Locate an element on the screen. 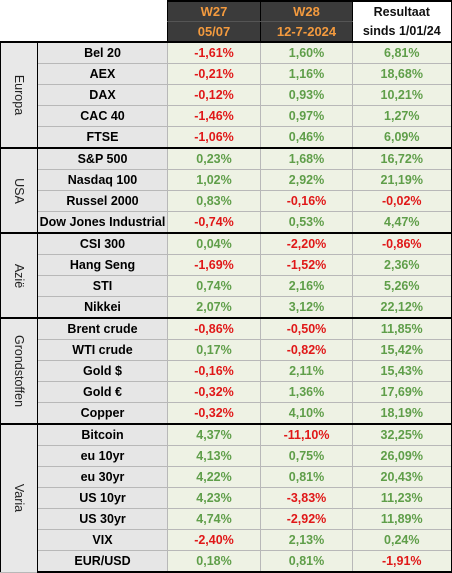 The image size is (452, 573). header-w28-date: 12-7-2024 is located at coordinates (306, 31).